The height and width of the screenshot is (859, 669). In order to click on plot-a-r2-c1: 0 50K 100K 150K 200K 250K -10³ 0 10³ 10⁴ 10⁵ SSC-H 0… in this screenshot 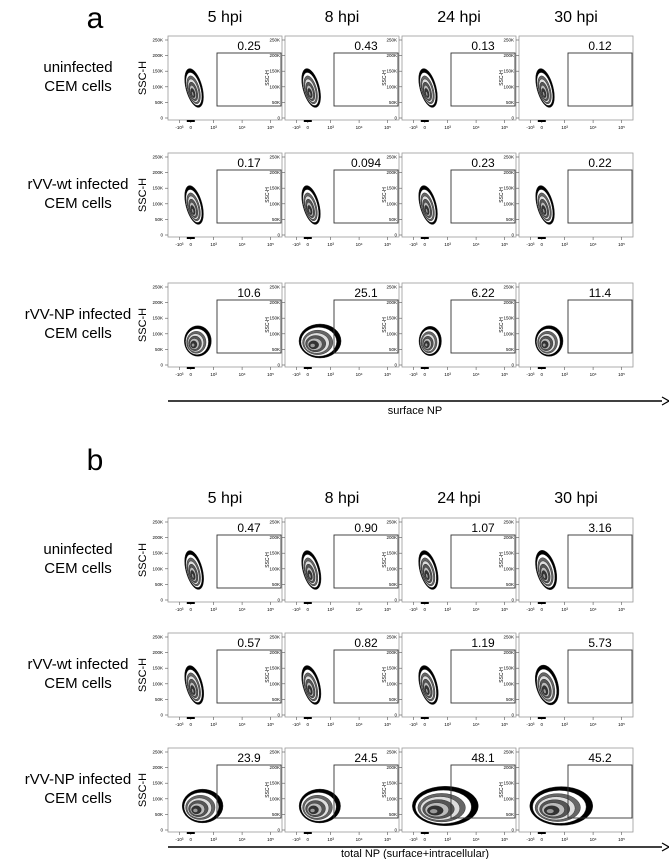, I will do `click(210, 199)`.